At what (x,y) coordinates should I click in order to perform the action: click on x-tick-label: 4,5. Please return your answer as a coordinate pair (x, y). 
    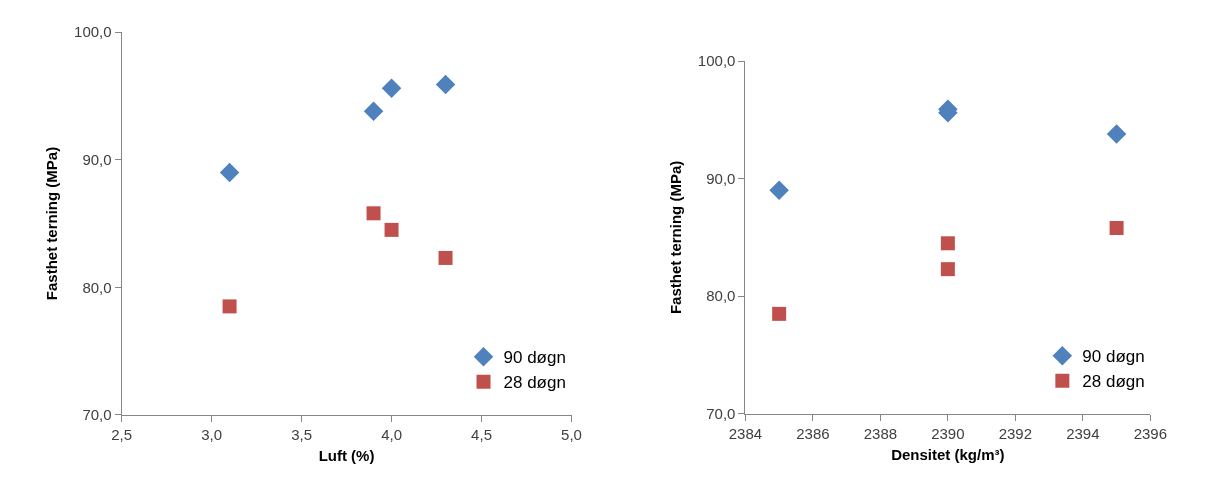
    Looking at the image, I should click on (481, 434).